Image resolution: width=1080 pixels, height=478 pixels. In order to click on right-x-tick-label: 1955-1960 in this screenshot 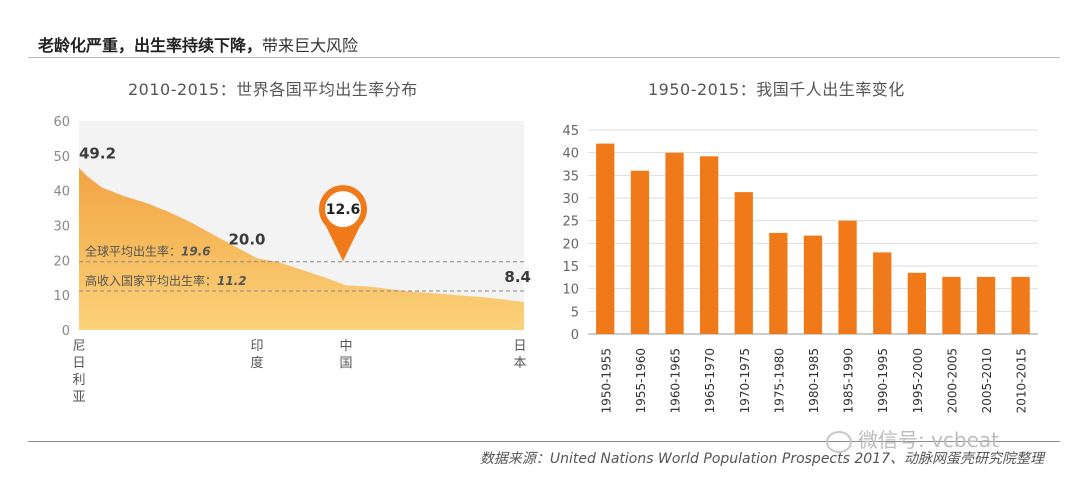, I will do `click(641, 380)`.